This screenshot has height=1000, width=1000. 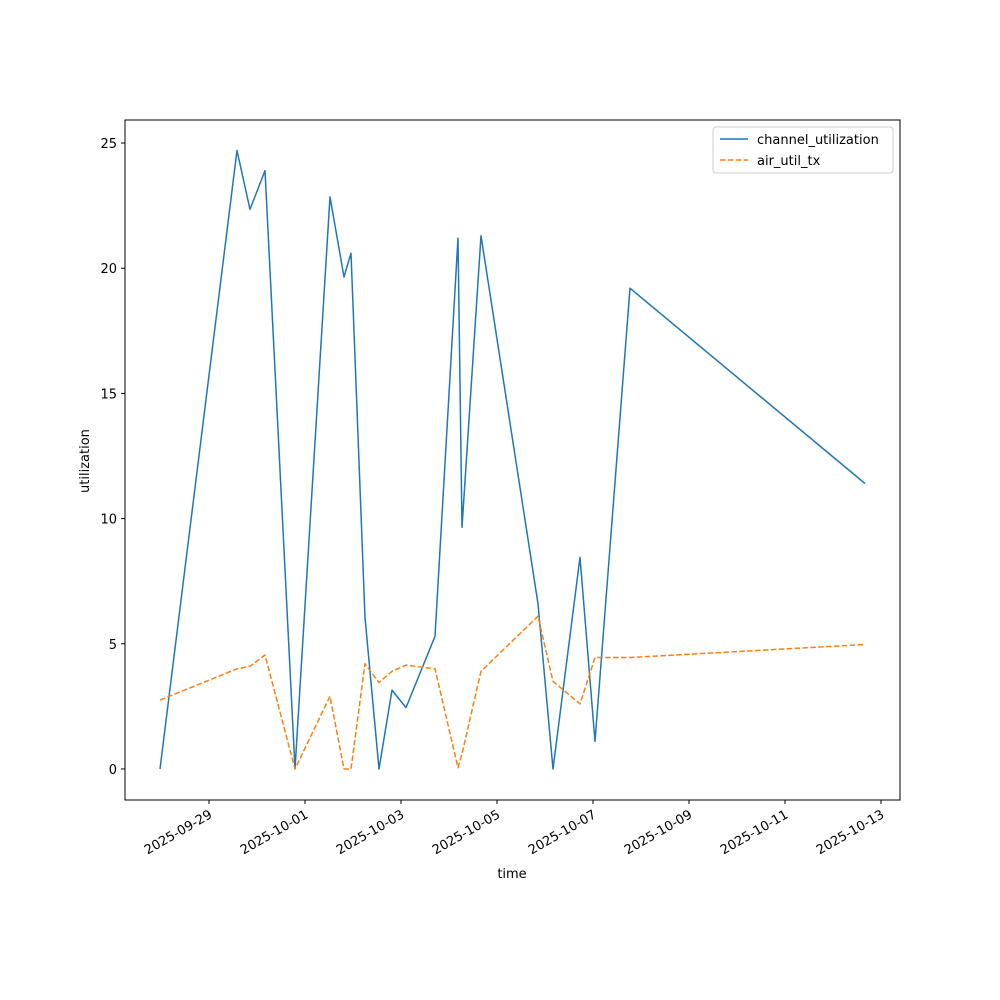 What do you see at coordinates (789, 161) in the screenshot?
I see `legend-label-air-util-tx: air_util_tx` at bounding box center [789, 161].